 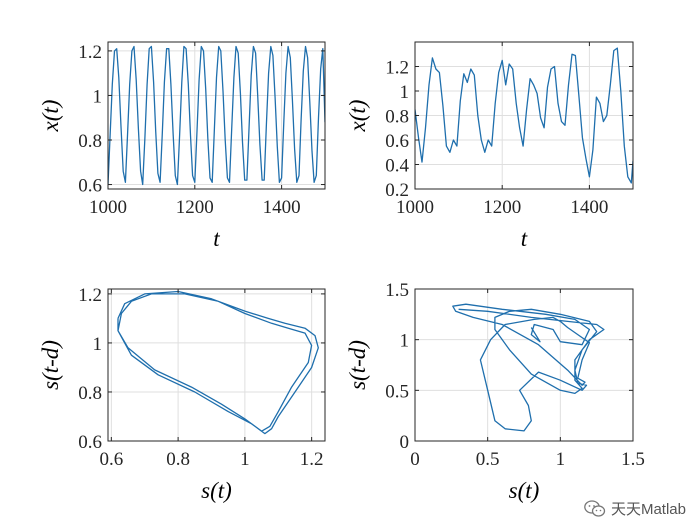 What do you see at coordinates (488, 459) in the screenshot?
I see `x-tick-label: 0.5` at bounding box center [488, 459].